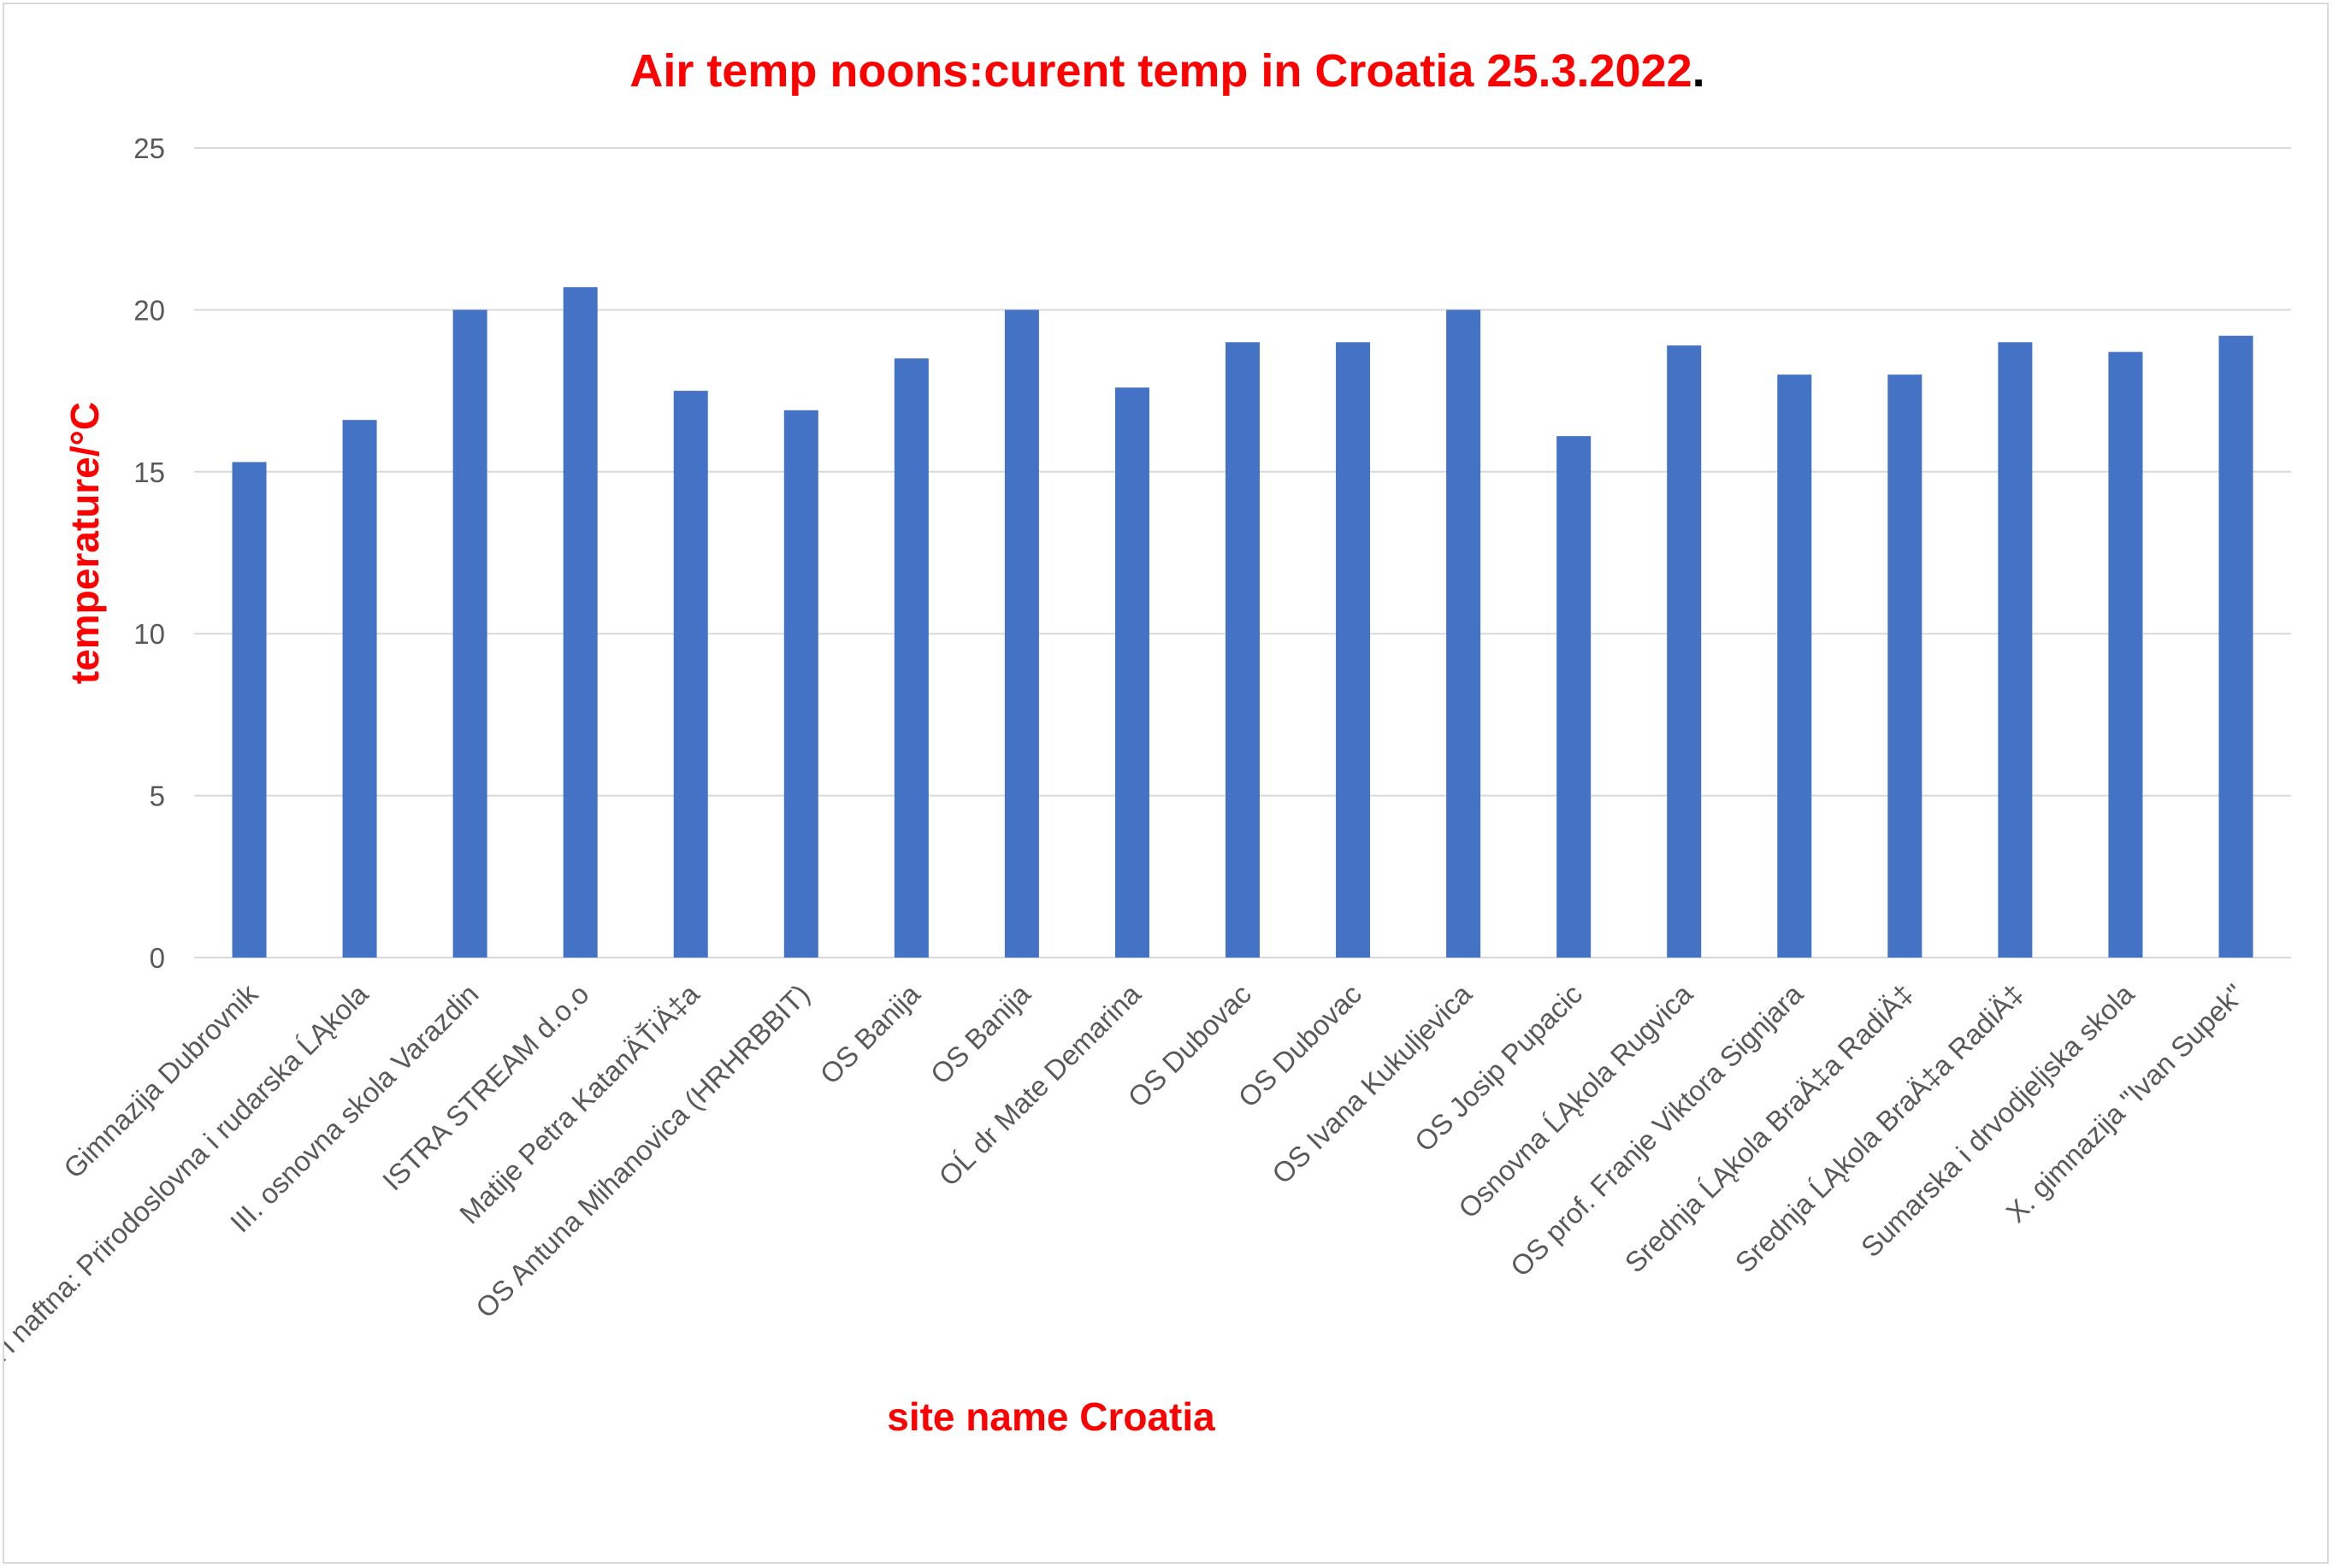 This screenshot has height=1568, width=2333. What do you see at coordinates (160, 1080) in the screenshot?
I see `x-category-label: Gimnazija Dubrovnik` at bounding box center [160, 1080].